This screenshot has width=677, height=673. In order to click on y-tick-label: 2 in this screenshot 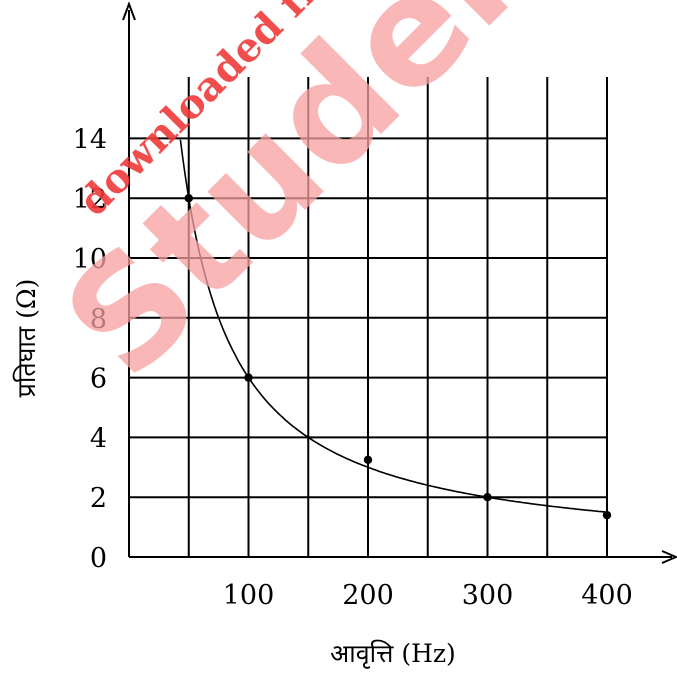, I will do `click(98, 498)`.